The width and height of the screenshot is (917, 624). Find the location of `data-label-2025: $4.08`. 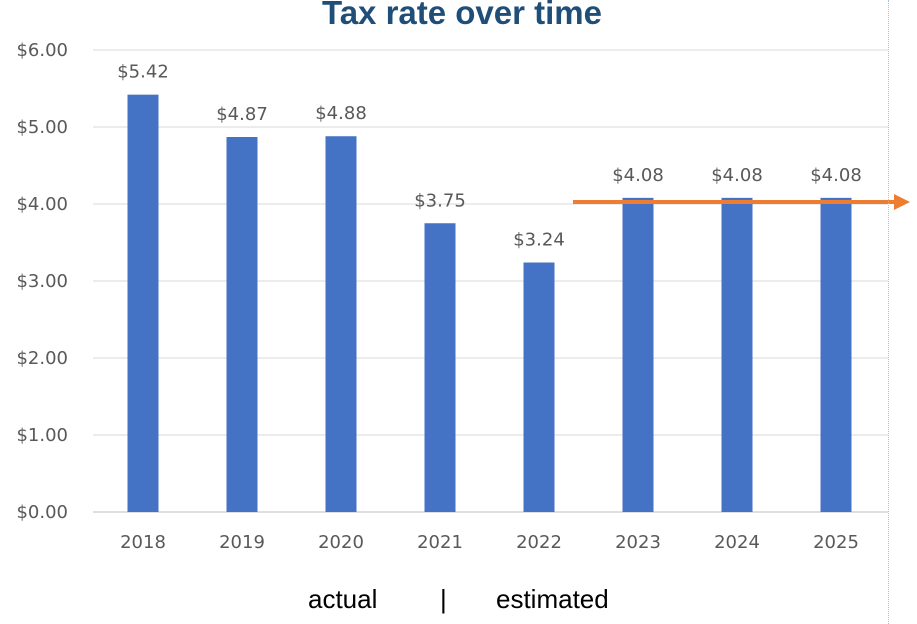

data-label-2025: $4.08 is located at coordinates (836, 175).